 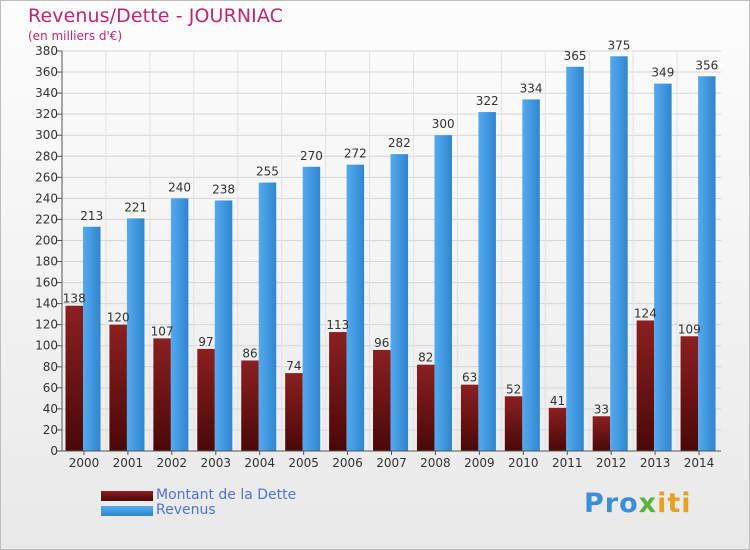 What do you see at coordinates (575, 56) in the screenshot?
I see `data-label-revenus: 365` at bounding box center [575, 56].